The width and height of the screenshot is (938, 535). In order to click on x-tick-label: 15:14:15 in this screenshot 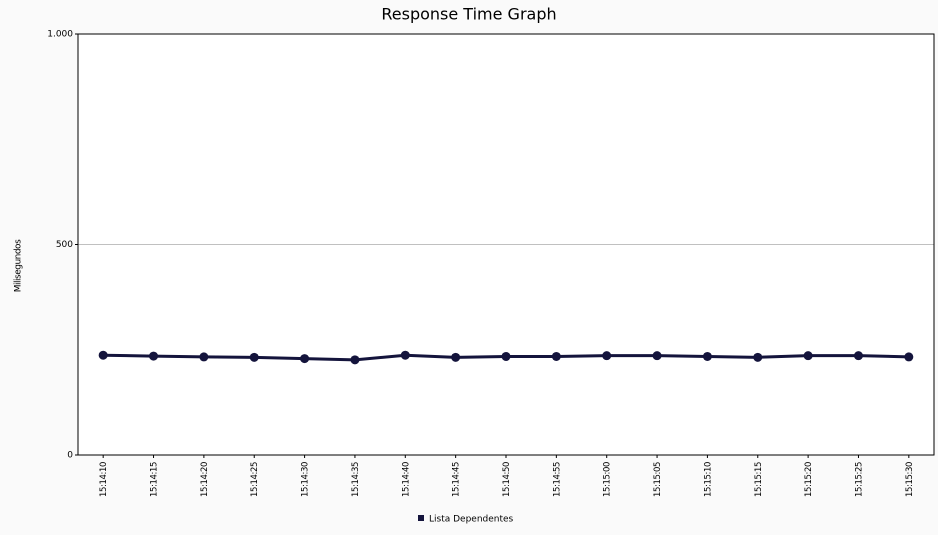, I will do `click(155, 479)`.